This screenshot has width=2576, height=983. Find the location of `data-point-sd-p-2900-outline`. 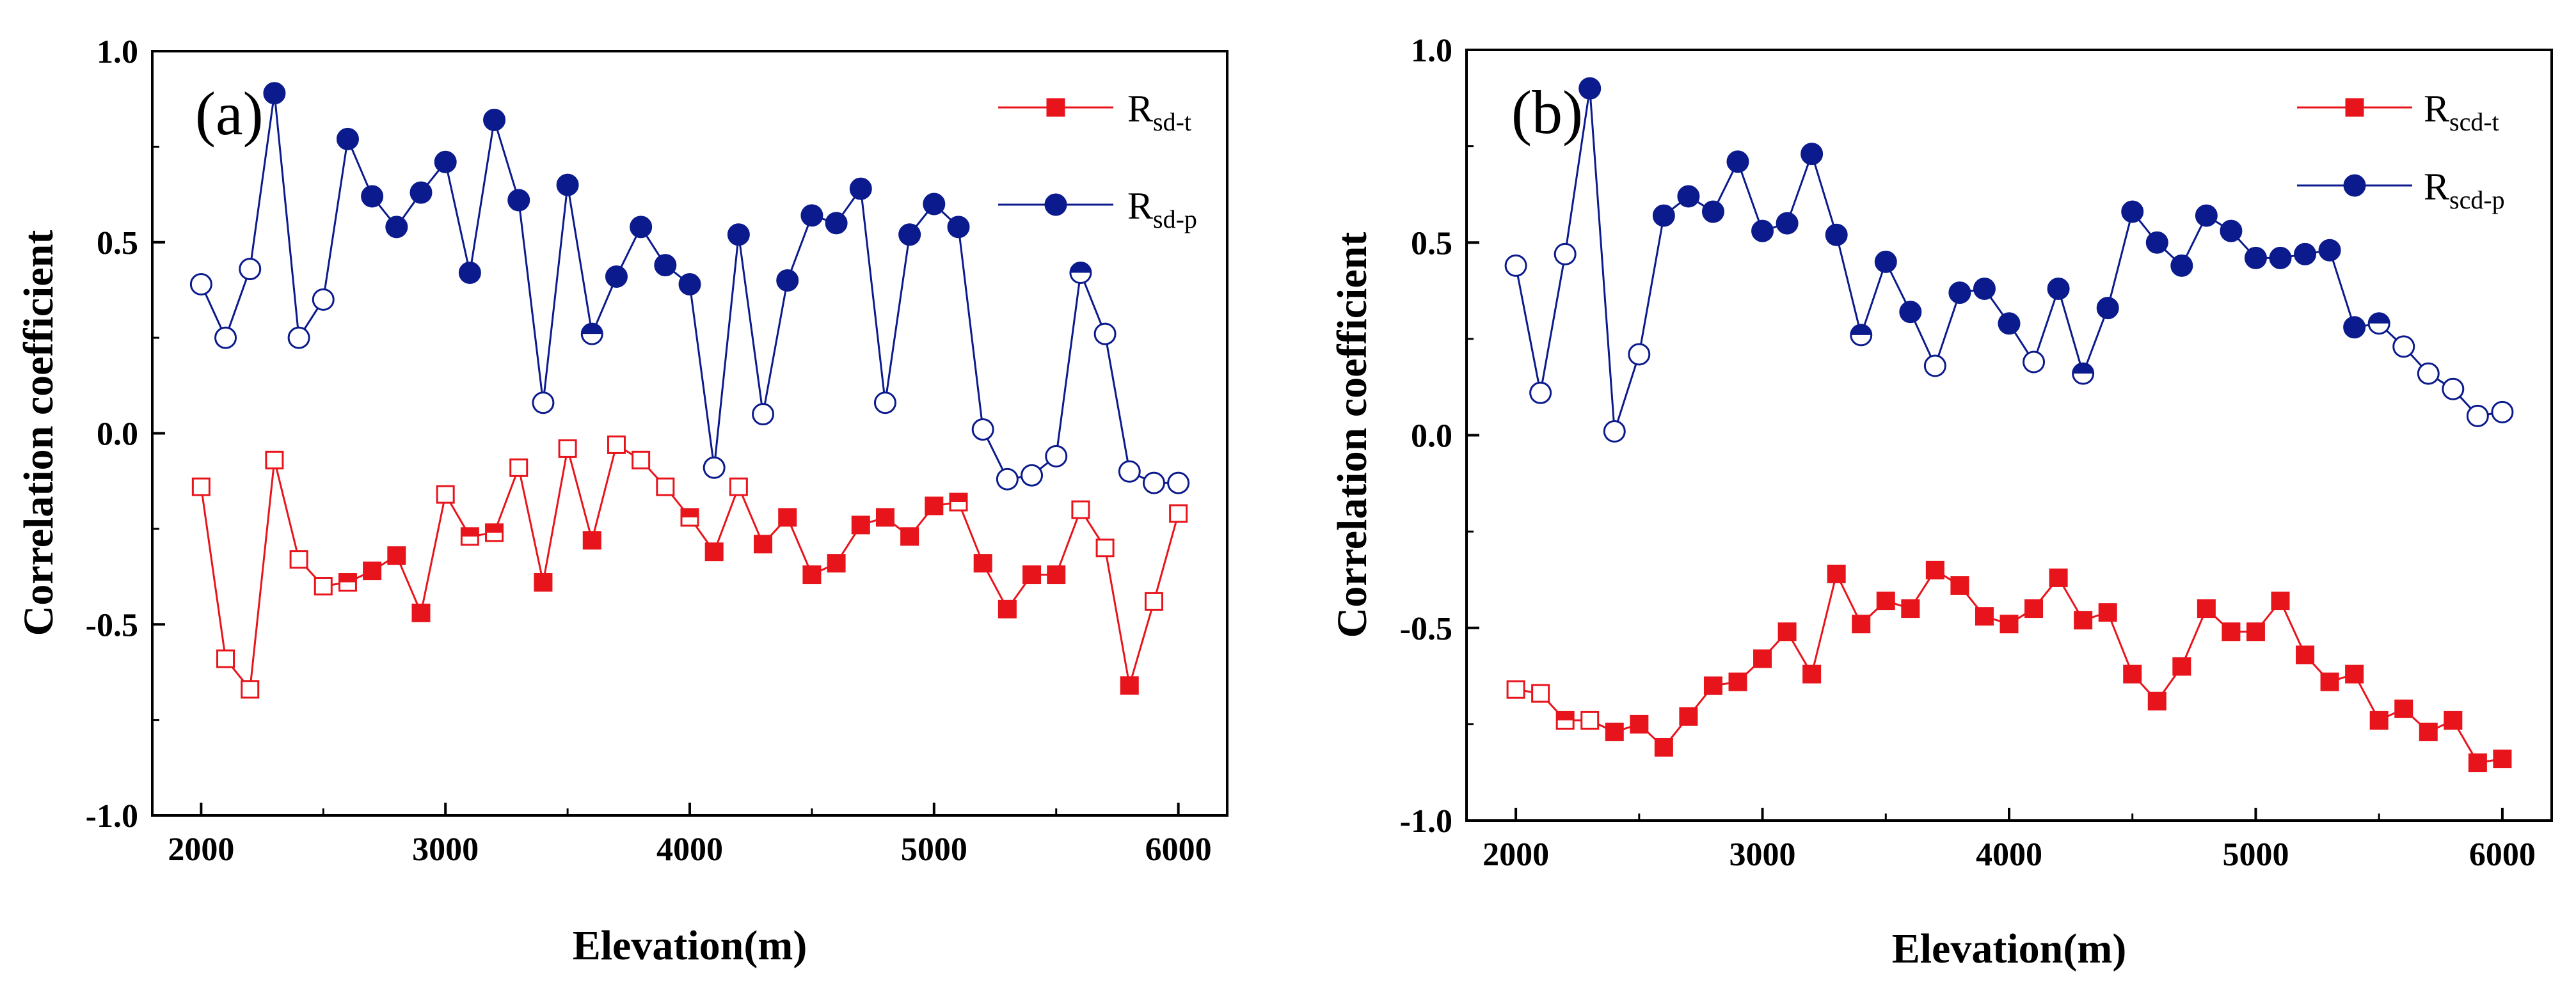

data-point-sd-p-2900-outline is located at coordinates (421, 192).